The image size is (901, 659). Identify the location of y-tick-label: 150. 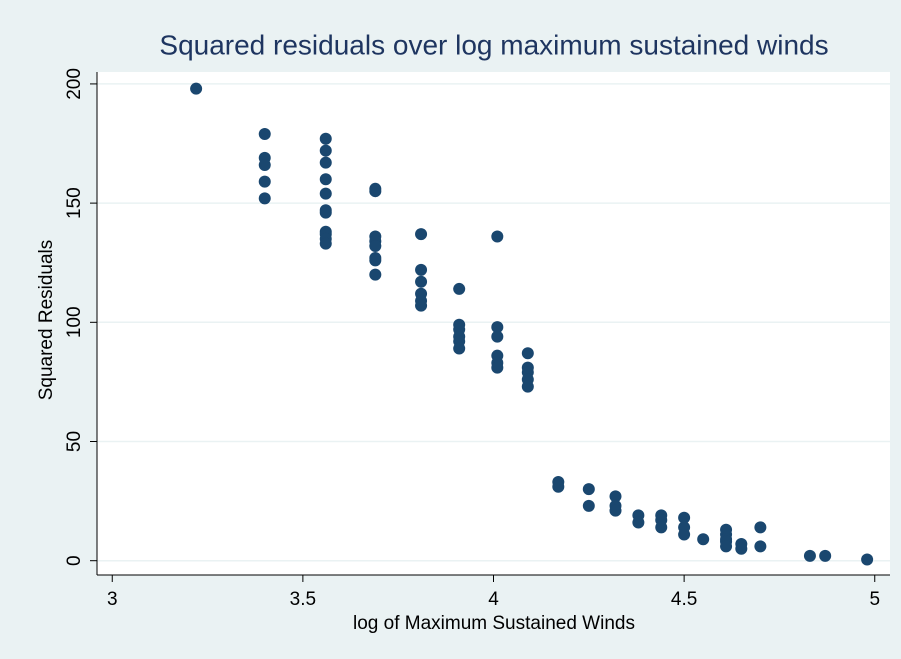
(74, 203).